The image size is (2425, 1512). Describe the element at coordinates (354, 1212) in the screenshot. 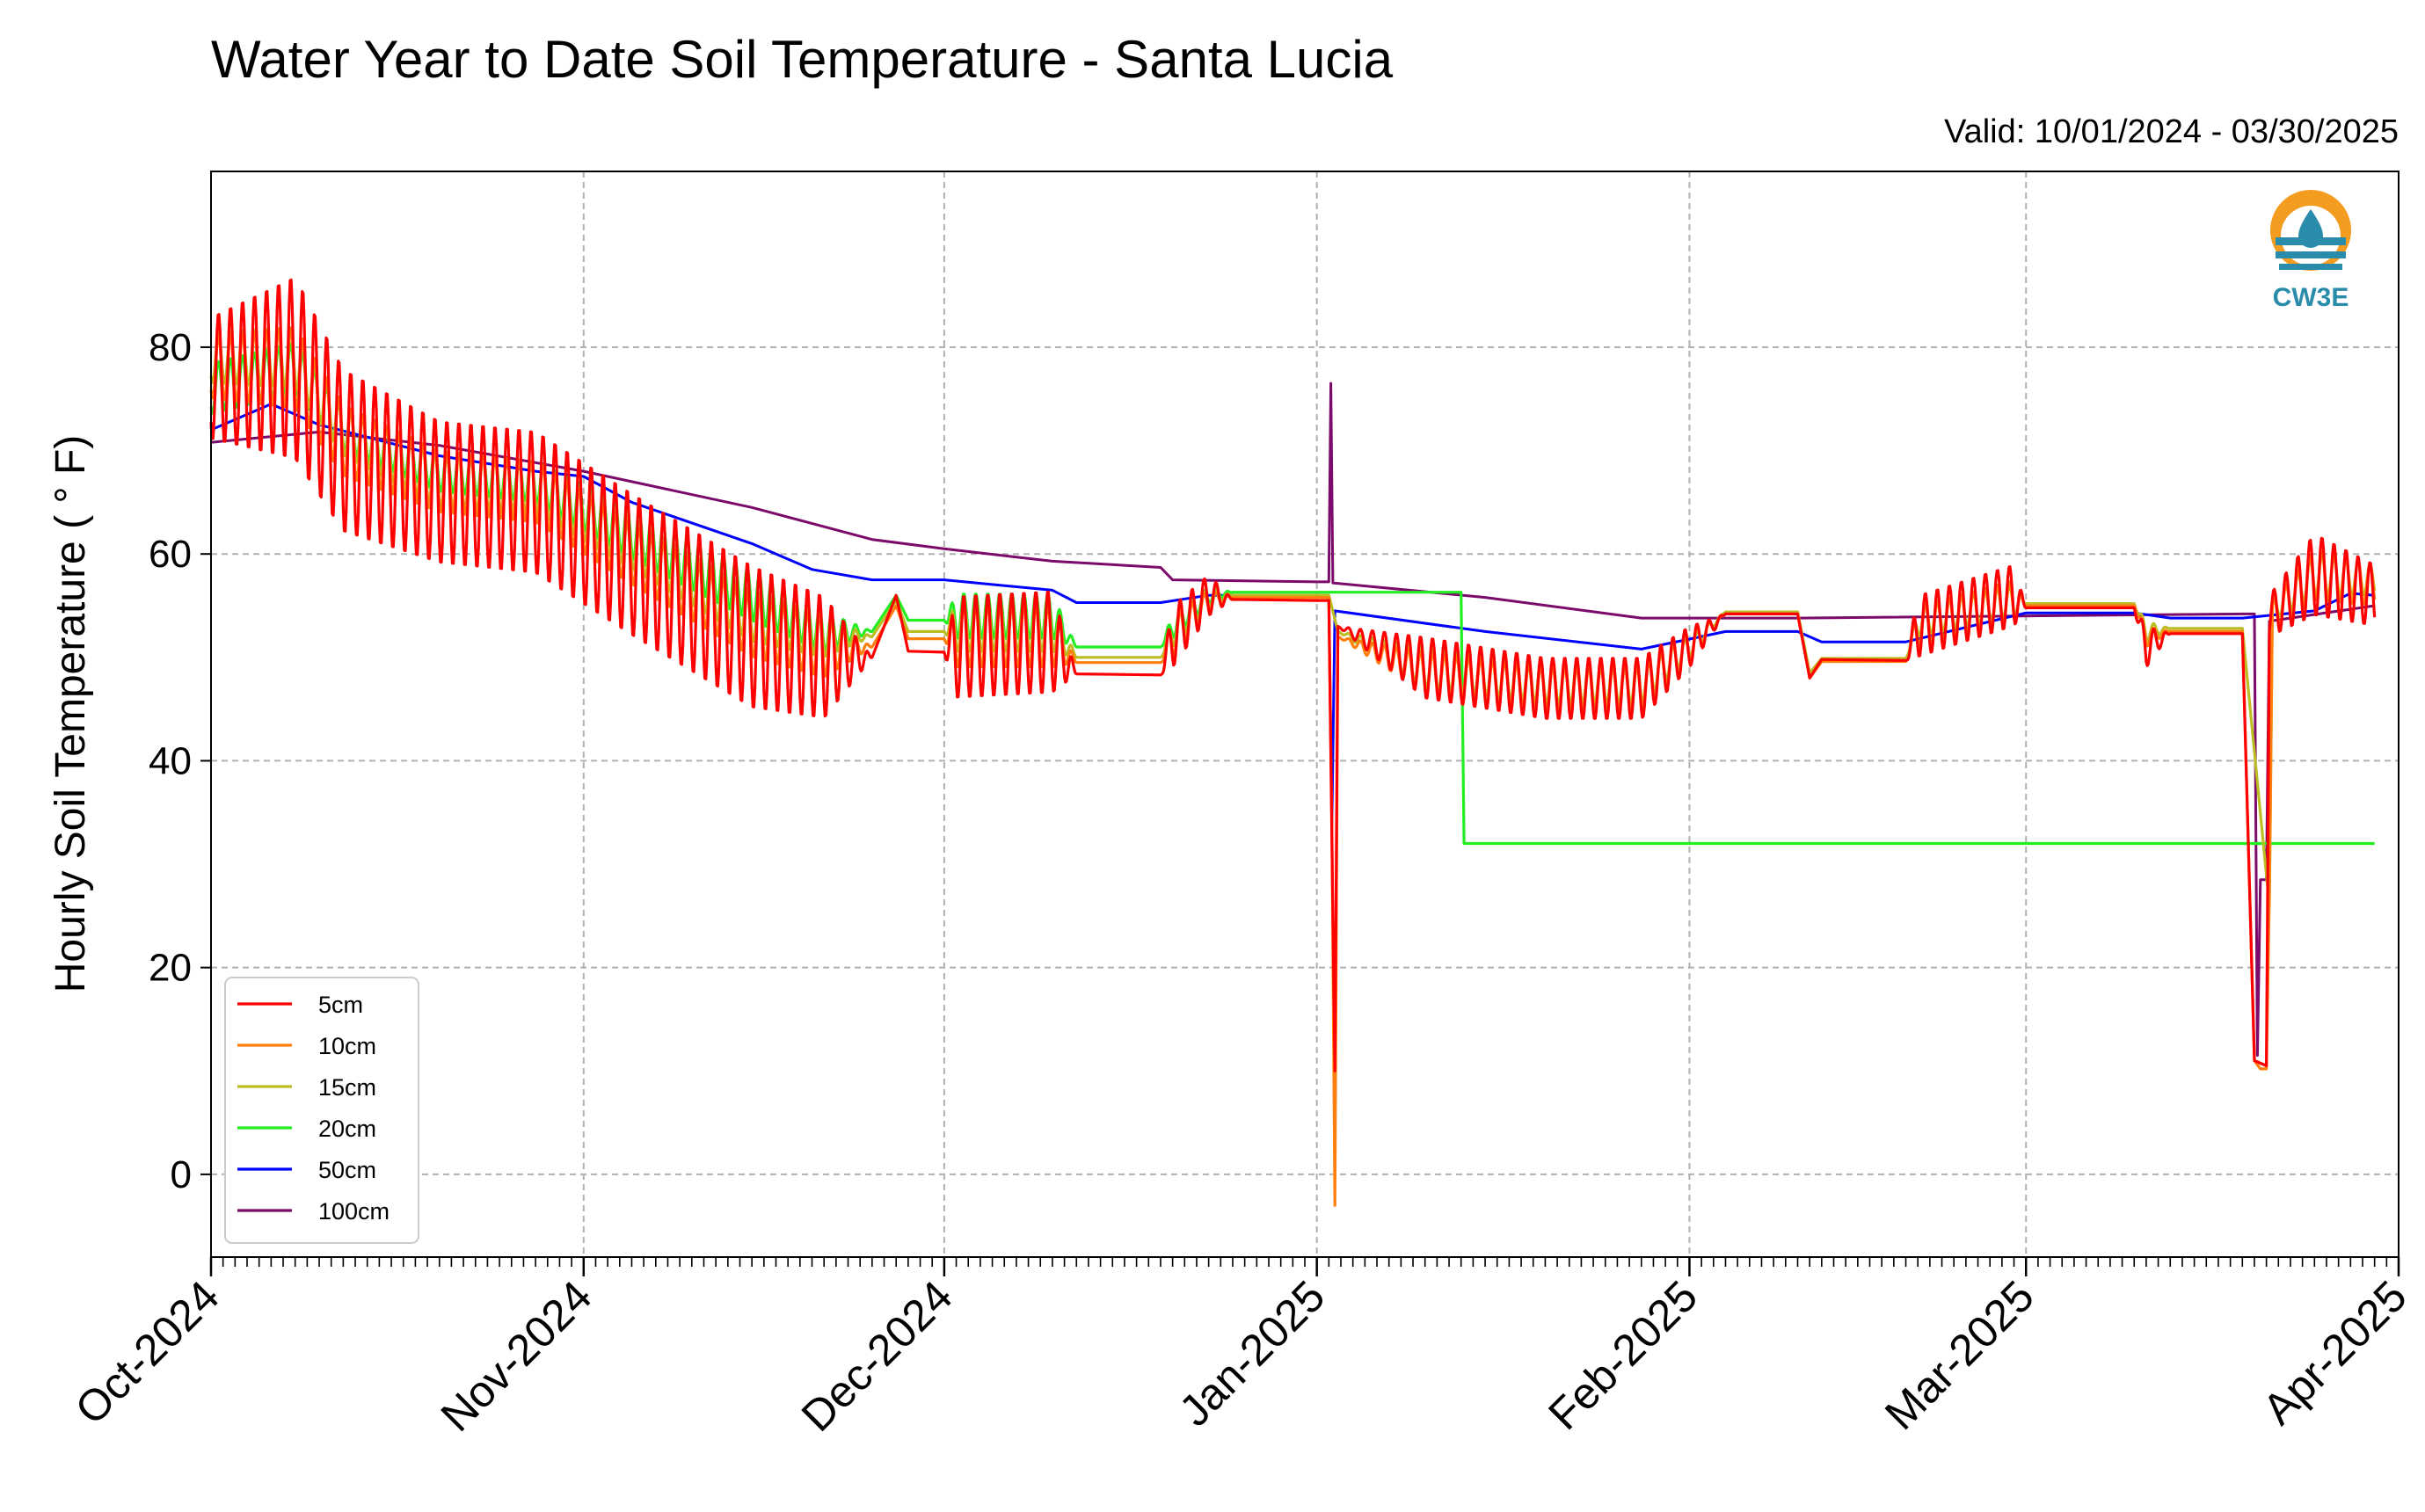

I see `legend-label: 100cm` at that location.